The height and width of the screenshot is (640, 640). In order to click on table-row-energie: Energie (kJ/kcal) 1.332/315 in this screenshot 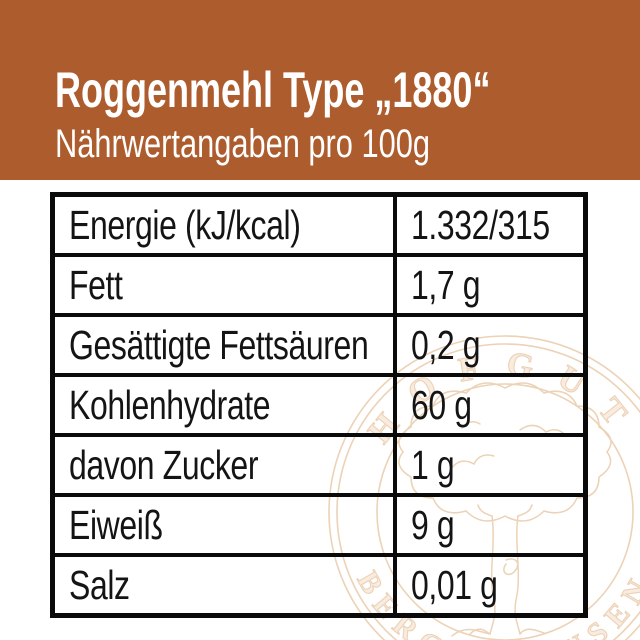, I will do `click(319, 224)`.